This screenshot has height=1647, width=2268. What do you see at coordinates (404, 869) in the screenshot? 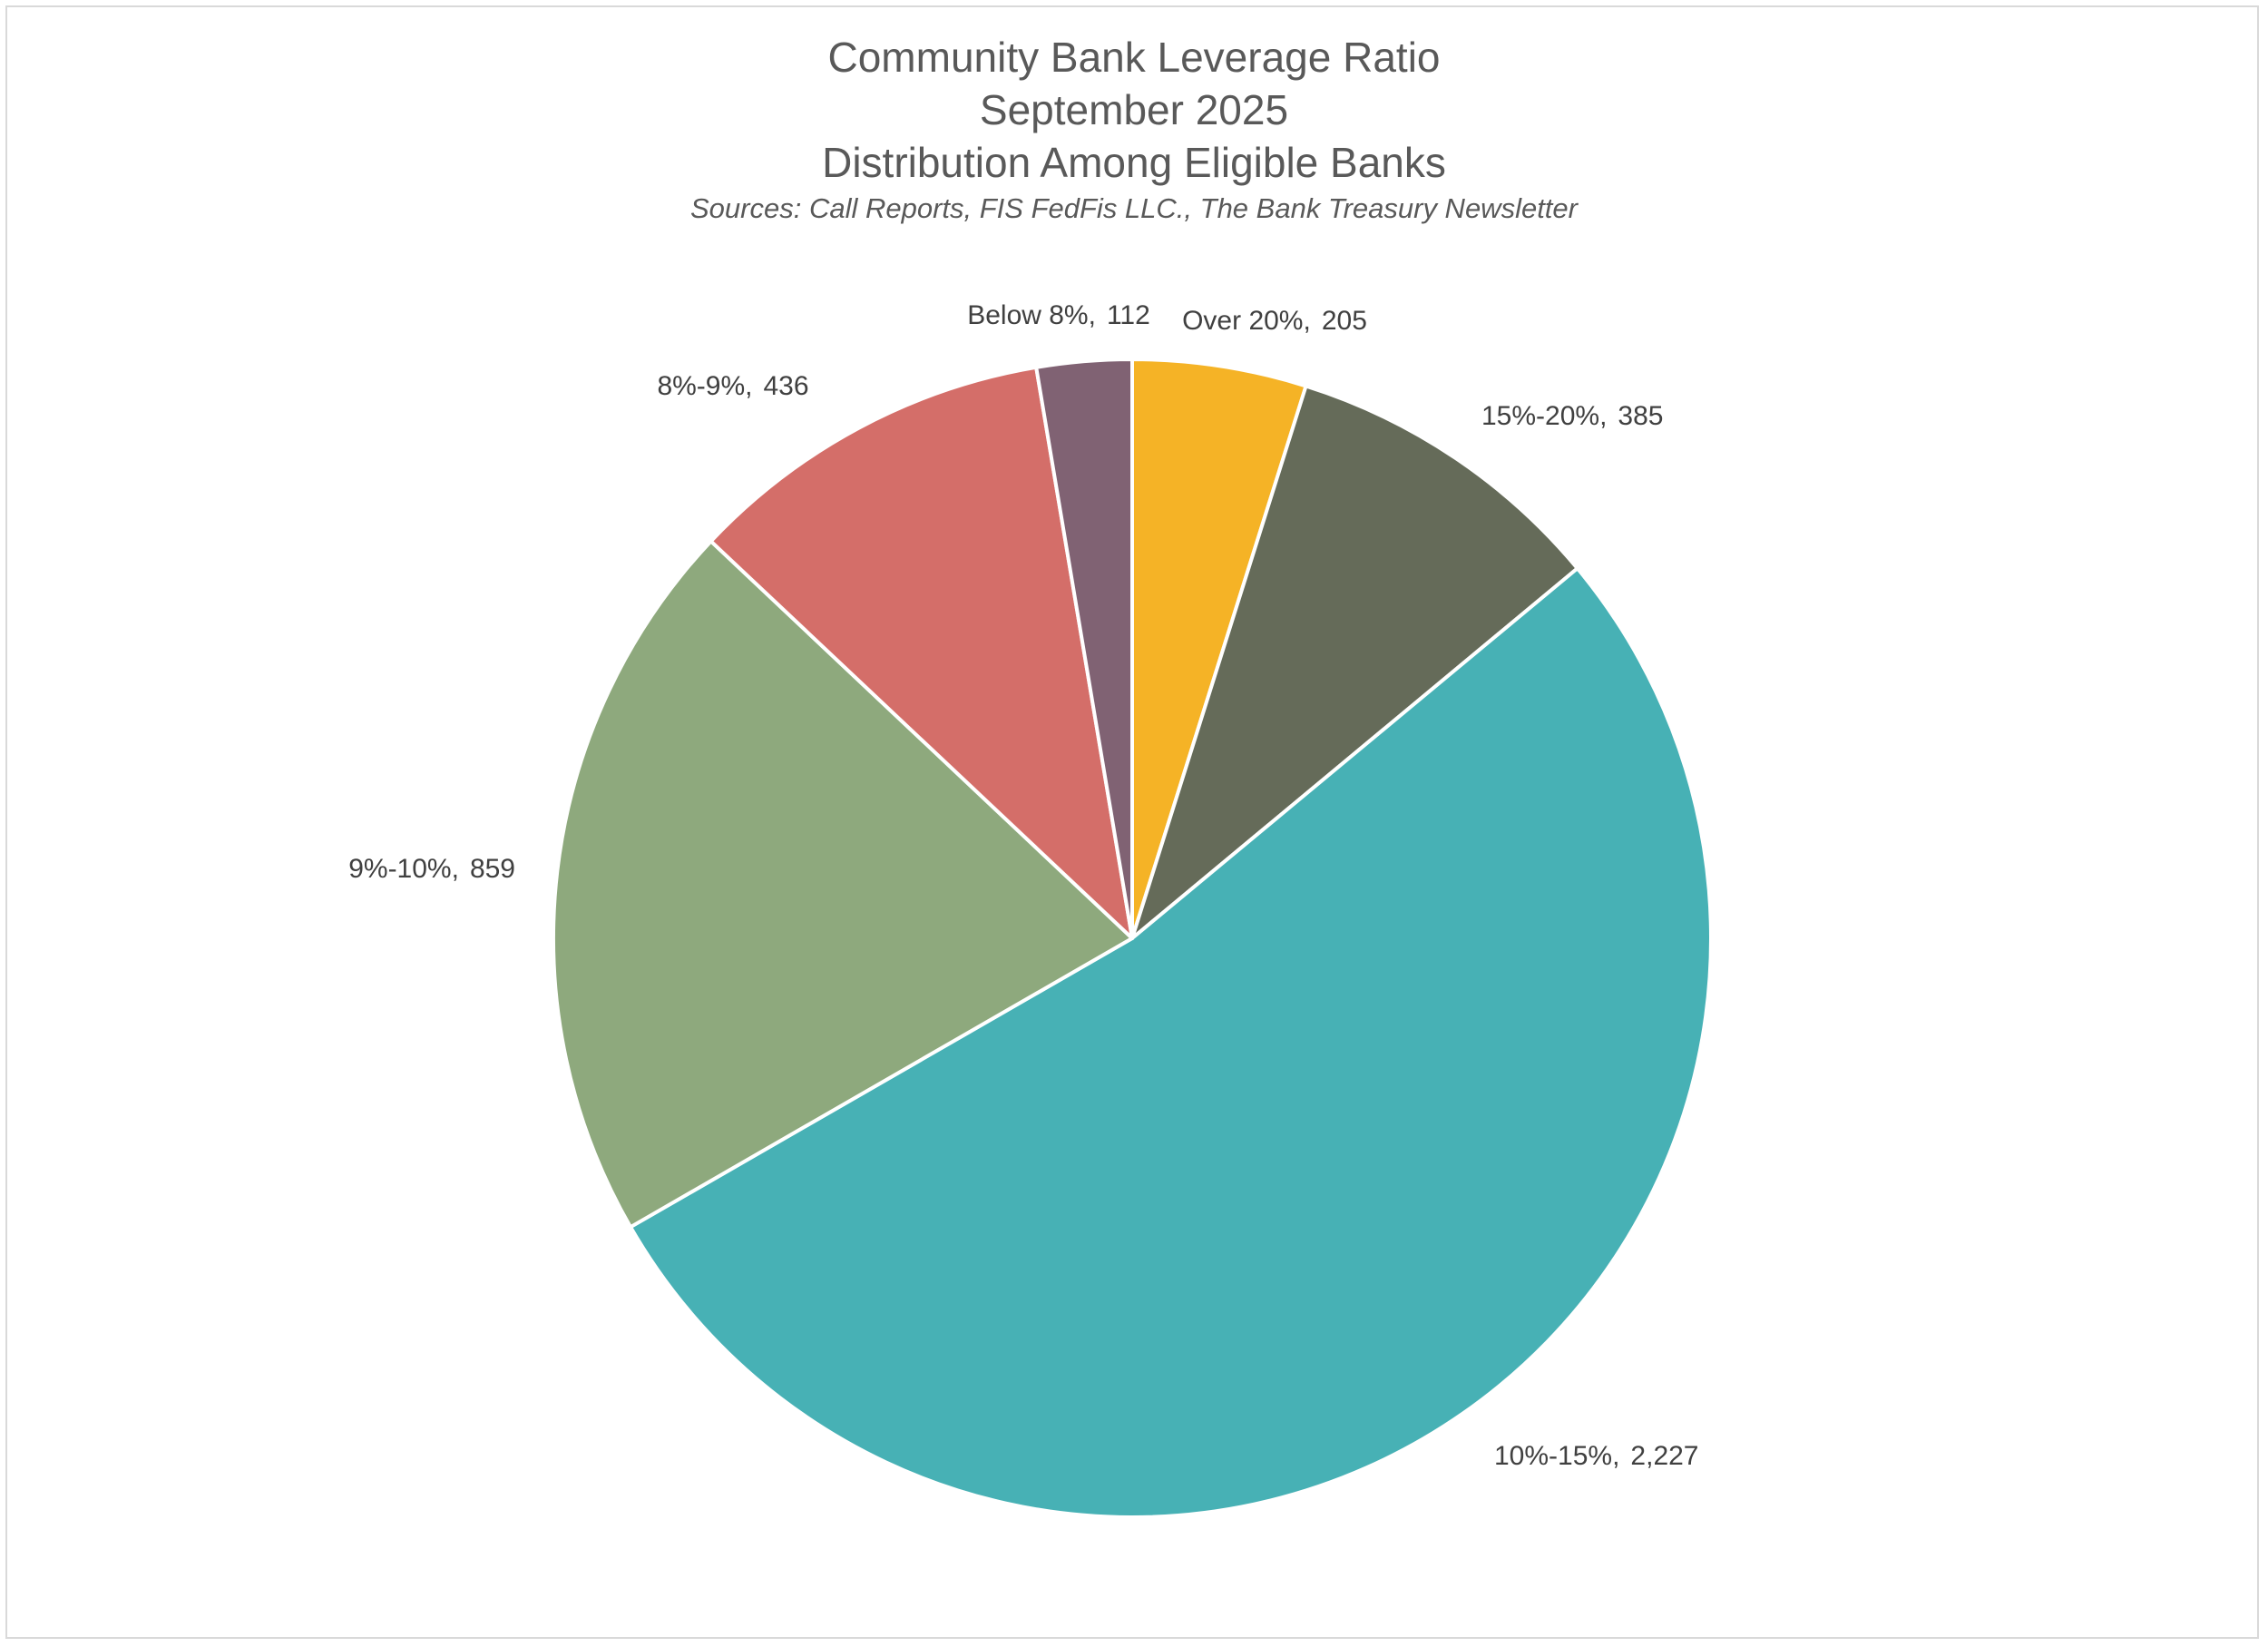
I see `pie-slice-category-label: 9%-10%,` at bounding box center [404, 869].